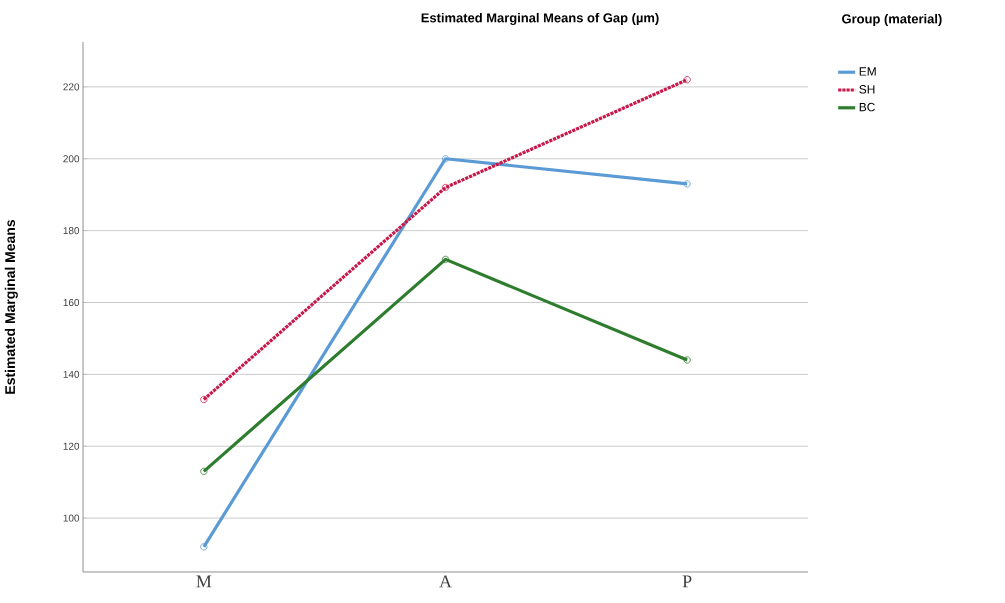 Image resolution: width=1005 pixels, height=603 pixels. What do you see at coordinates (71, 231) in the screenshot?
I see `y-tick-label: 180` at bounding box center [71, 231].